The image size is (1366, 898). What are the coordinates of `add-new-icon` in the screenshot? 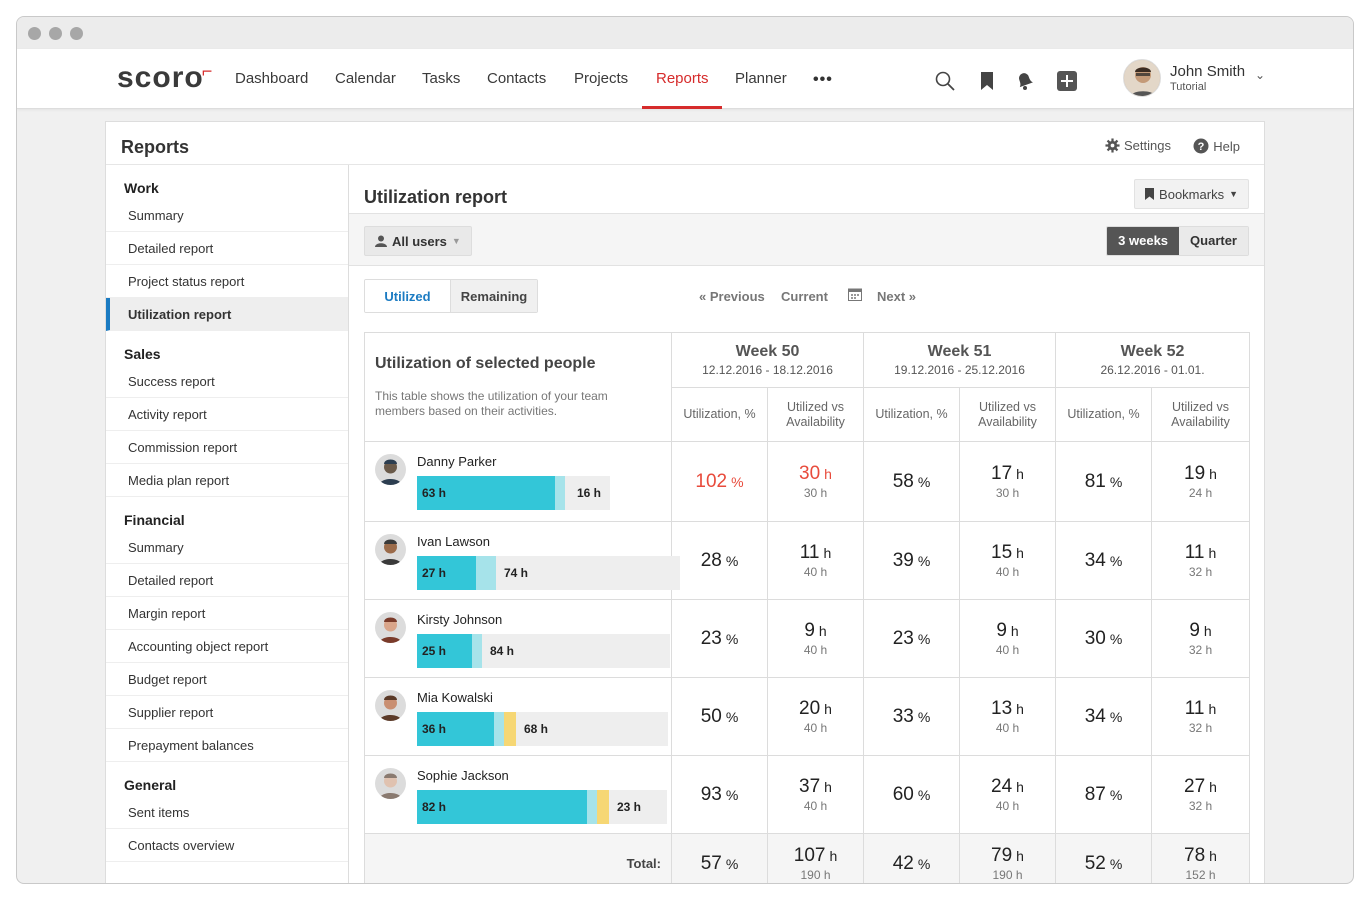 It's located at (1067, 81).